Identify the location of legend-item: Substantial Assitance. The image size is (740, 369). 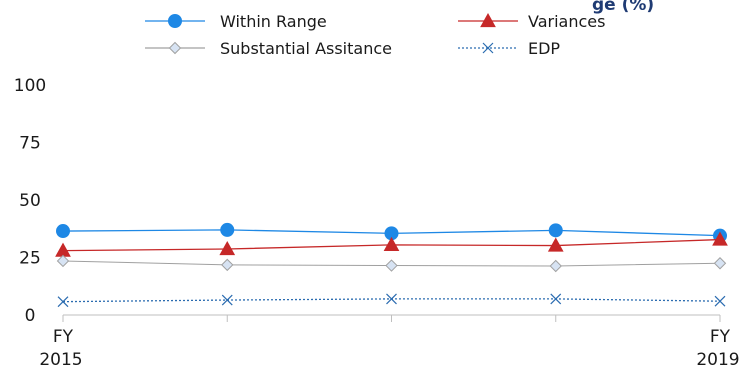
(268, 48).